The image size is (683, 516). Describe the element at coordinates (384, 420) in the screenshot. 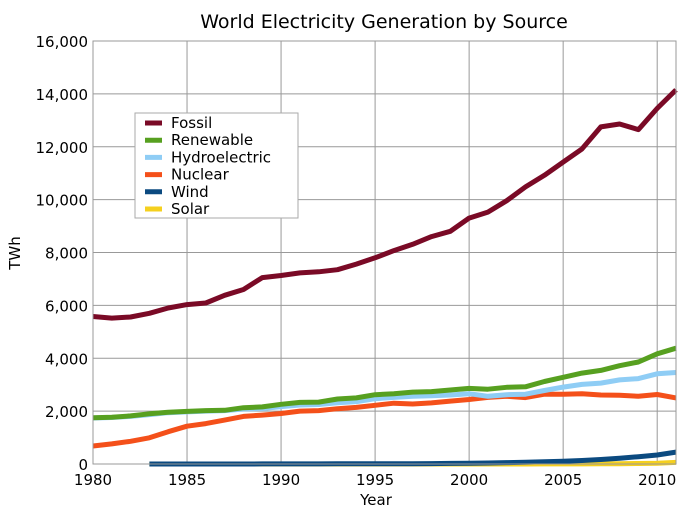

I see `series-line-nuclear` at that location.